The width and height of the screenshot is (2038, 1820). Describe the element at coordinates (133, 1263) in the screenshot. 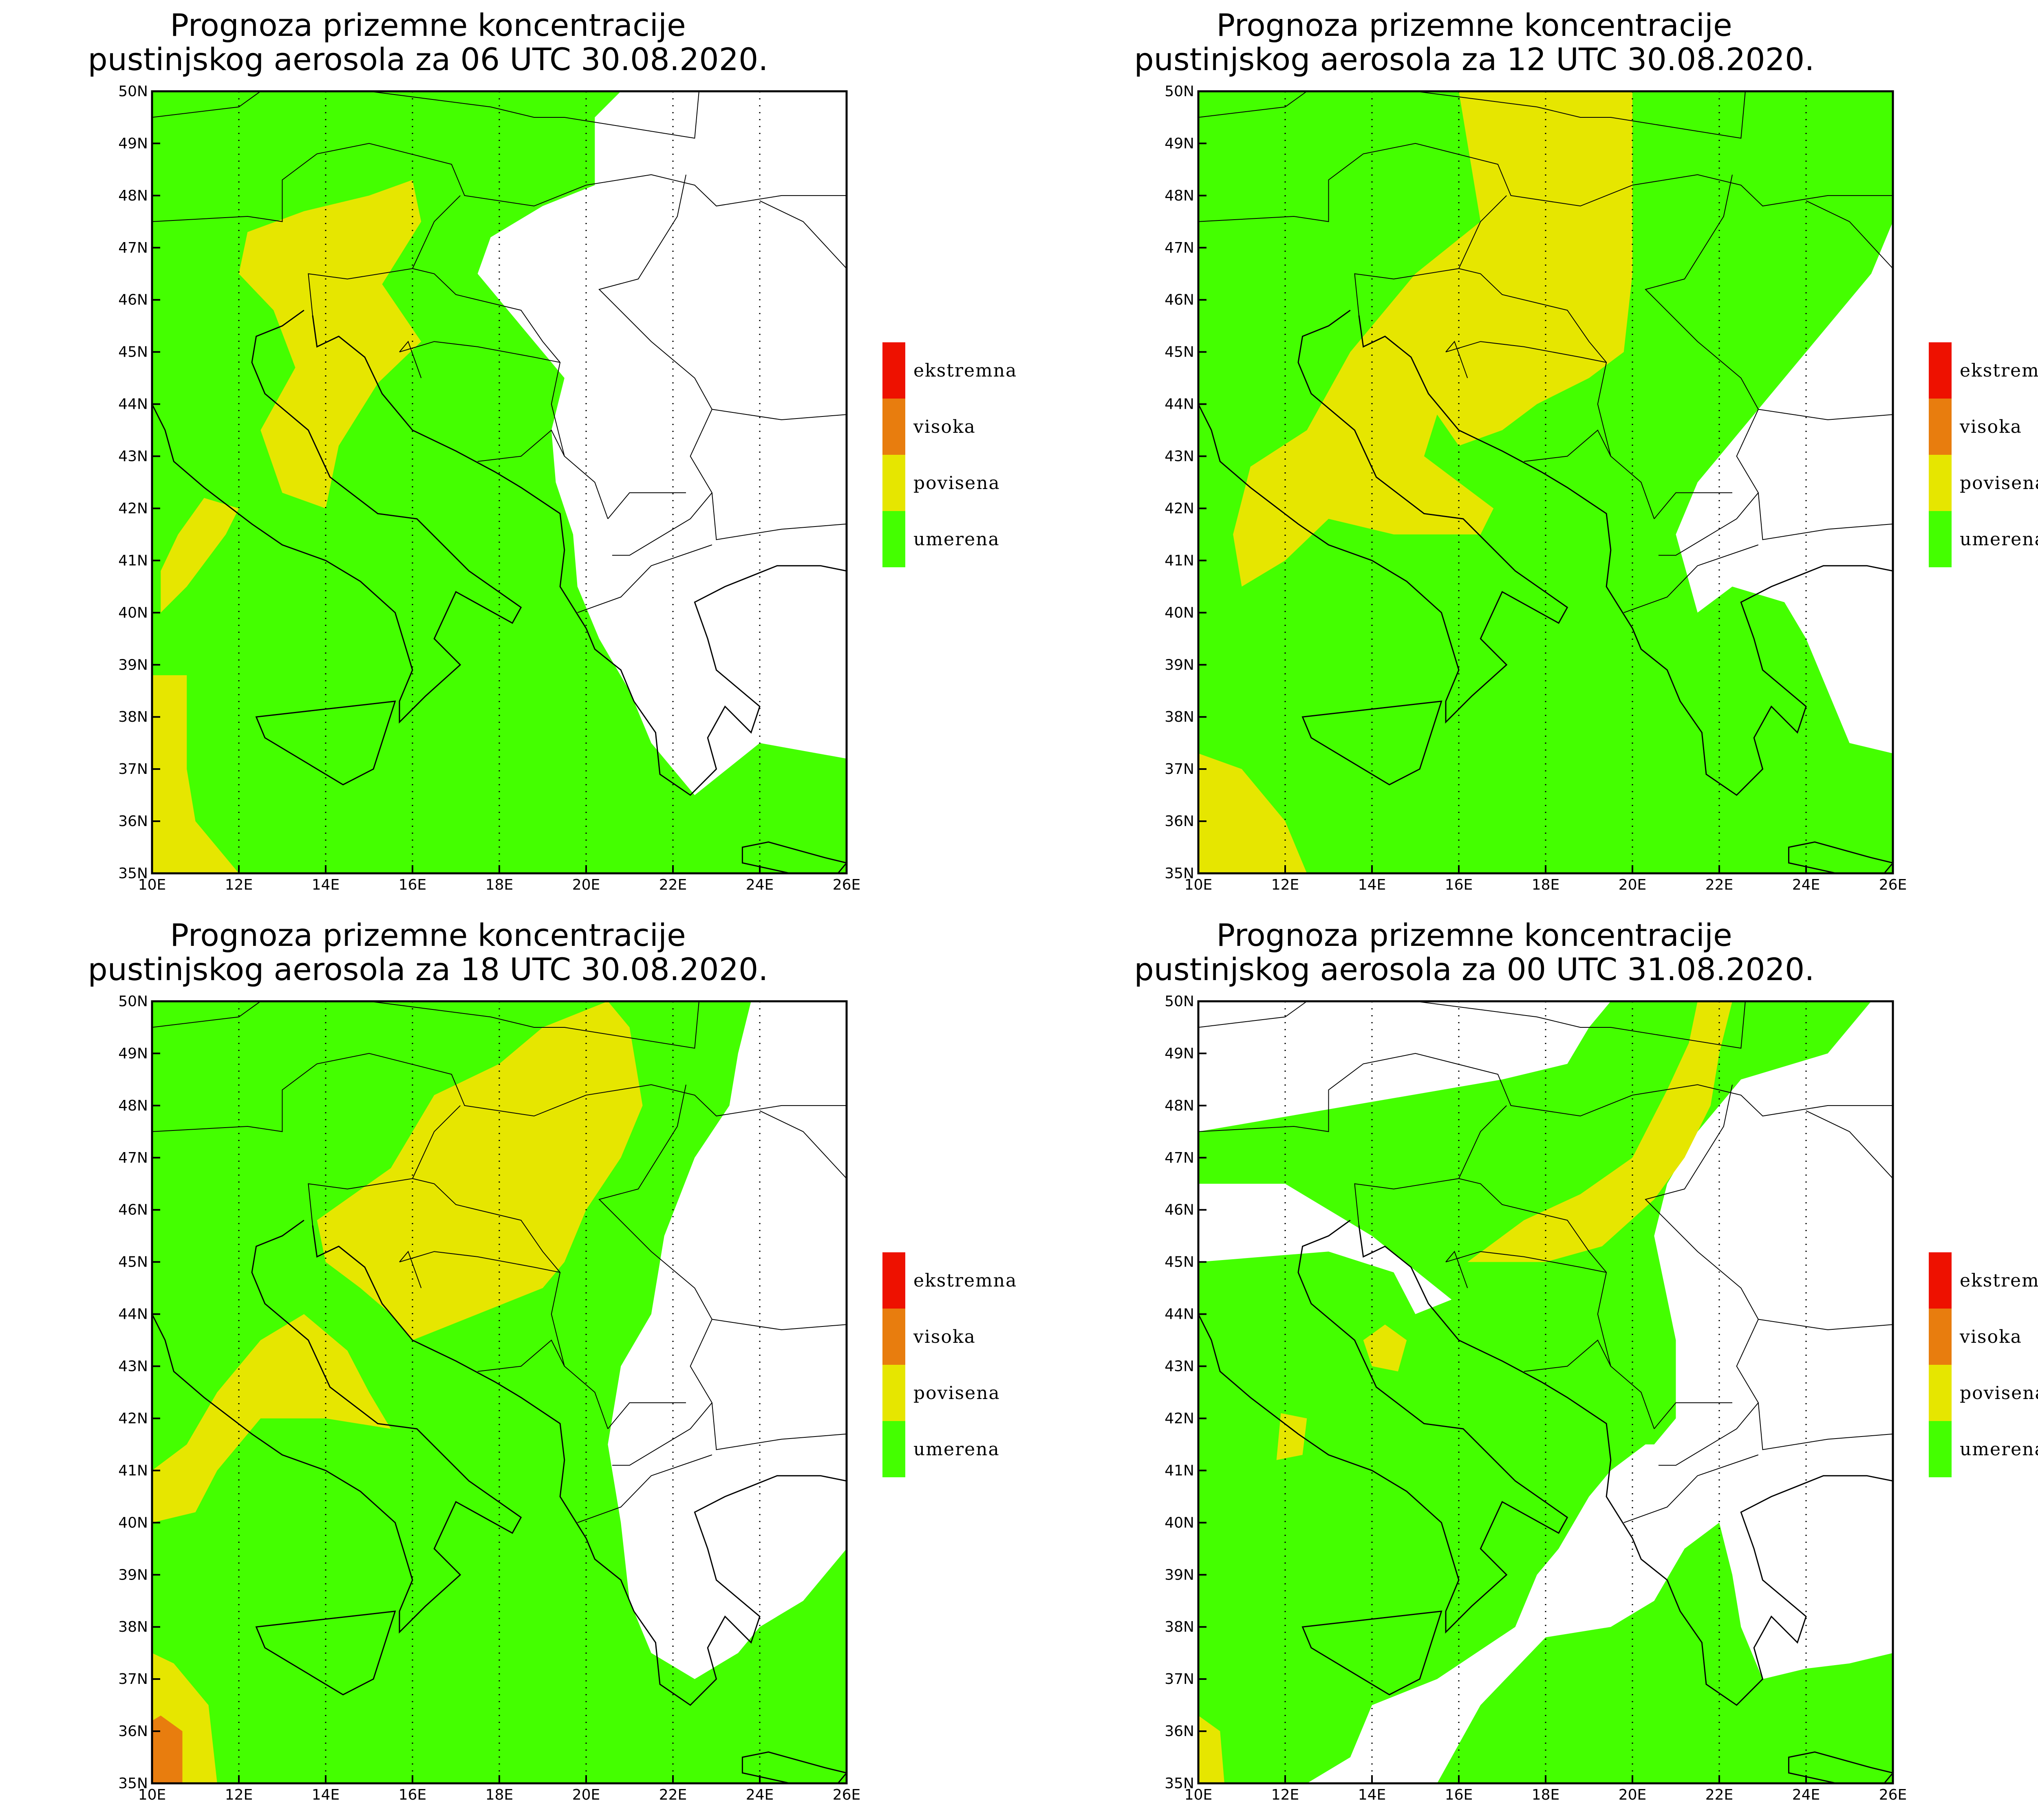

I see `lat-tick-label: 45N` at that location.